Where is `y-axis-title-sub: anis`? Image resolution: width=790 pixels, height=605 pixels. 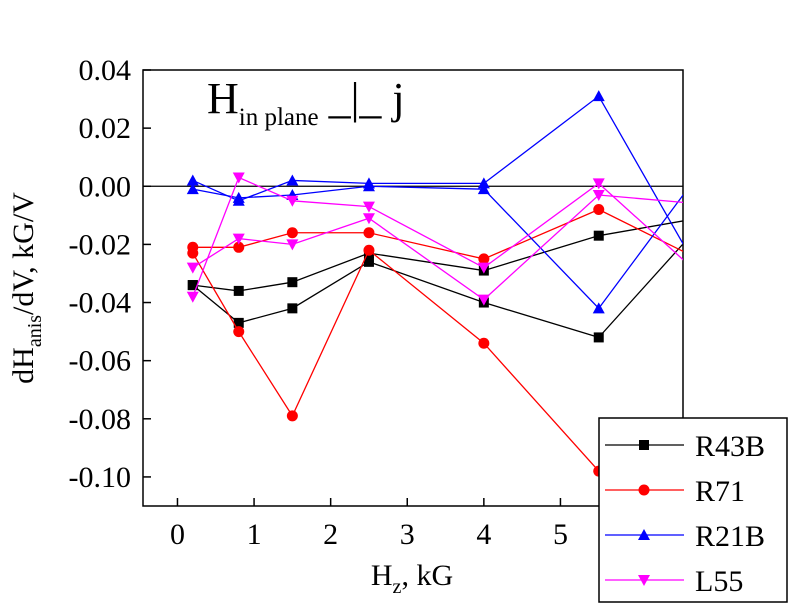 y-axis-title-sub: anis is located at coordinates (35, 331).